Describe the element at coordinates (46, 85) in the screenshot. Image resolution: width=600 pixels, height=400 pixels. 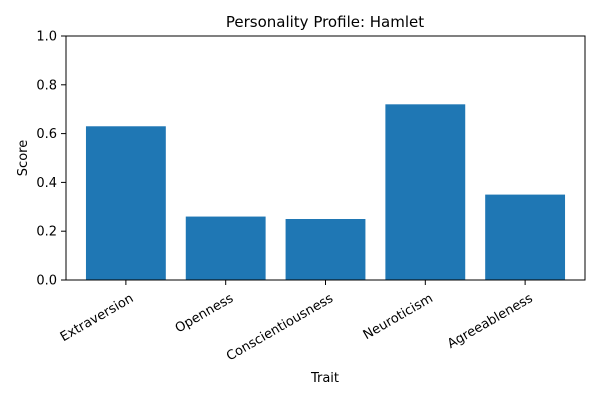
I see `y-tick-label: 0.8` at that location.